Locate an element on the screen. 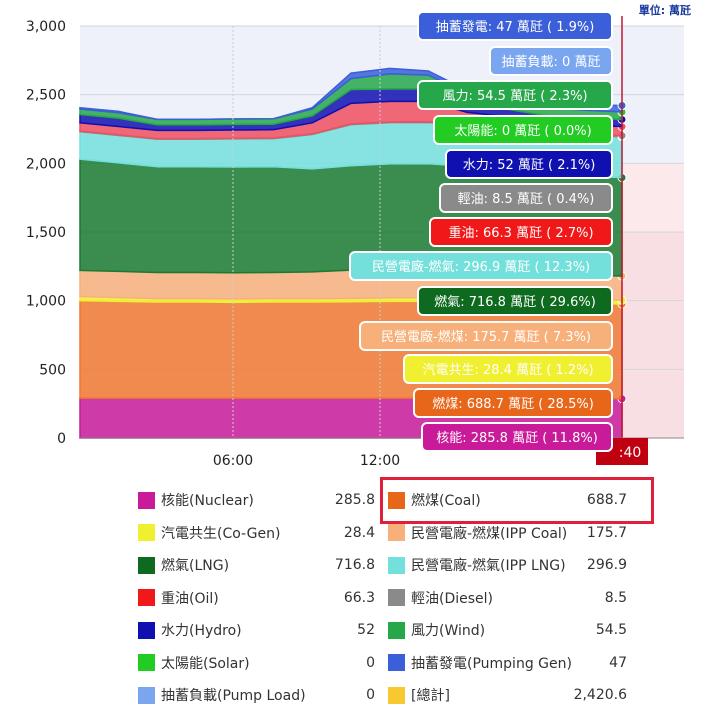 The width and height of the screenshot is (713, 720). legend-item: 太陽能(Solar) is located at coordinates (194, 663).